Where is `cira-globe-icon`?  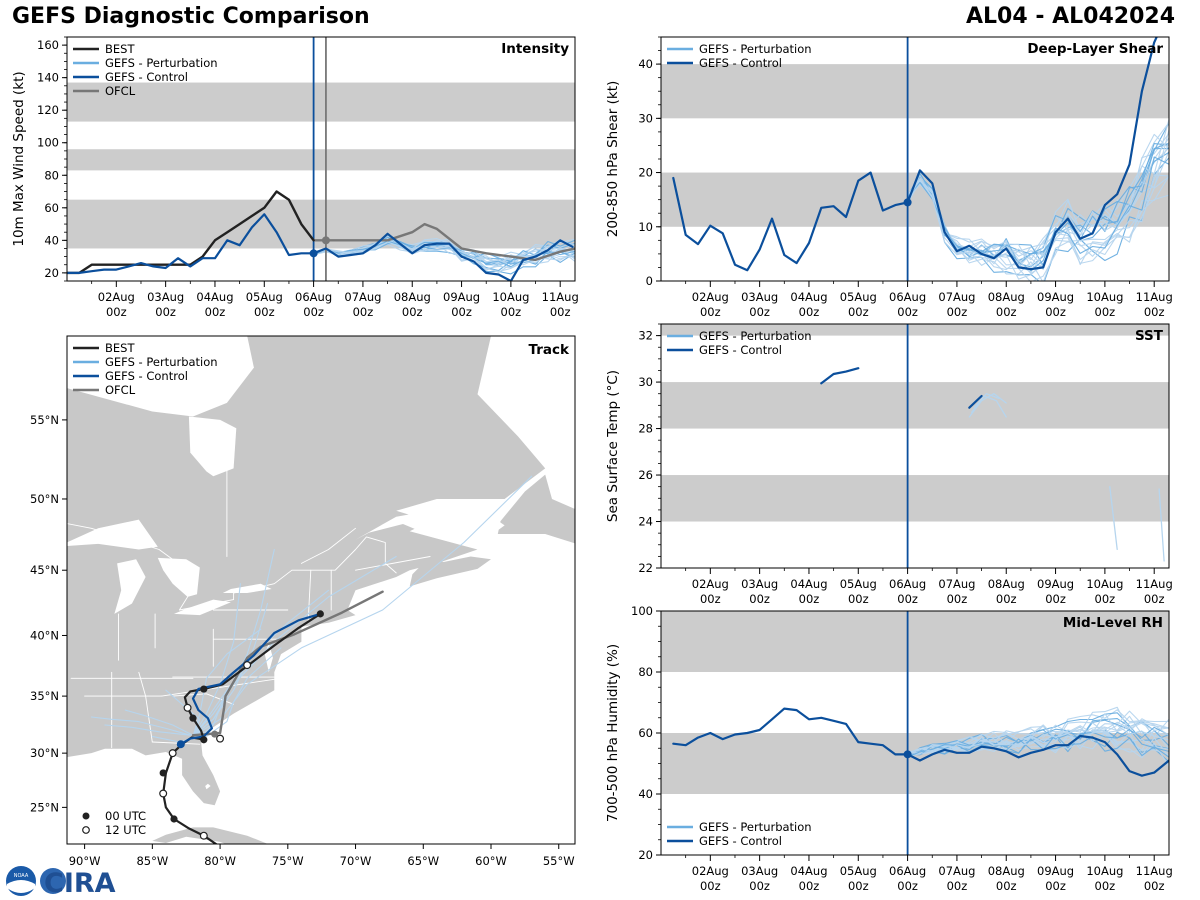 cira-globe-icon is located at coordinates (53, 881).